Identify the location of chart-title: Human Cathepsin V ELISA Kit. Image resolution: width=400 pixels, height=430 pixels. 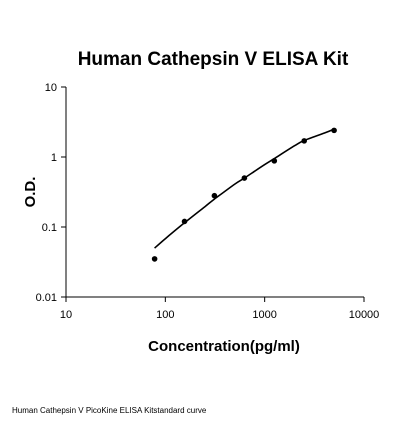
(213, 59).